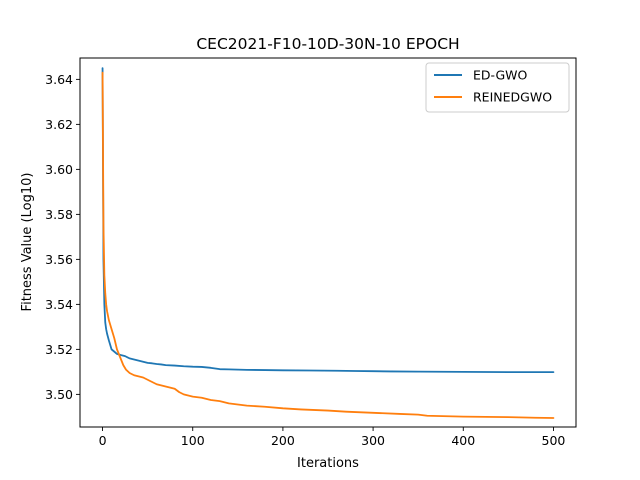  Describe the element at coordinates (463, 440) in the screenshot. I see `x-tick-label: 400` at that location.